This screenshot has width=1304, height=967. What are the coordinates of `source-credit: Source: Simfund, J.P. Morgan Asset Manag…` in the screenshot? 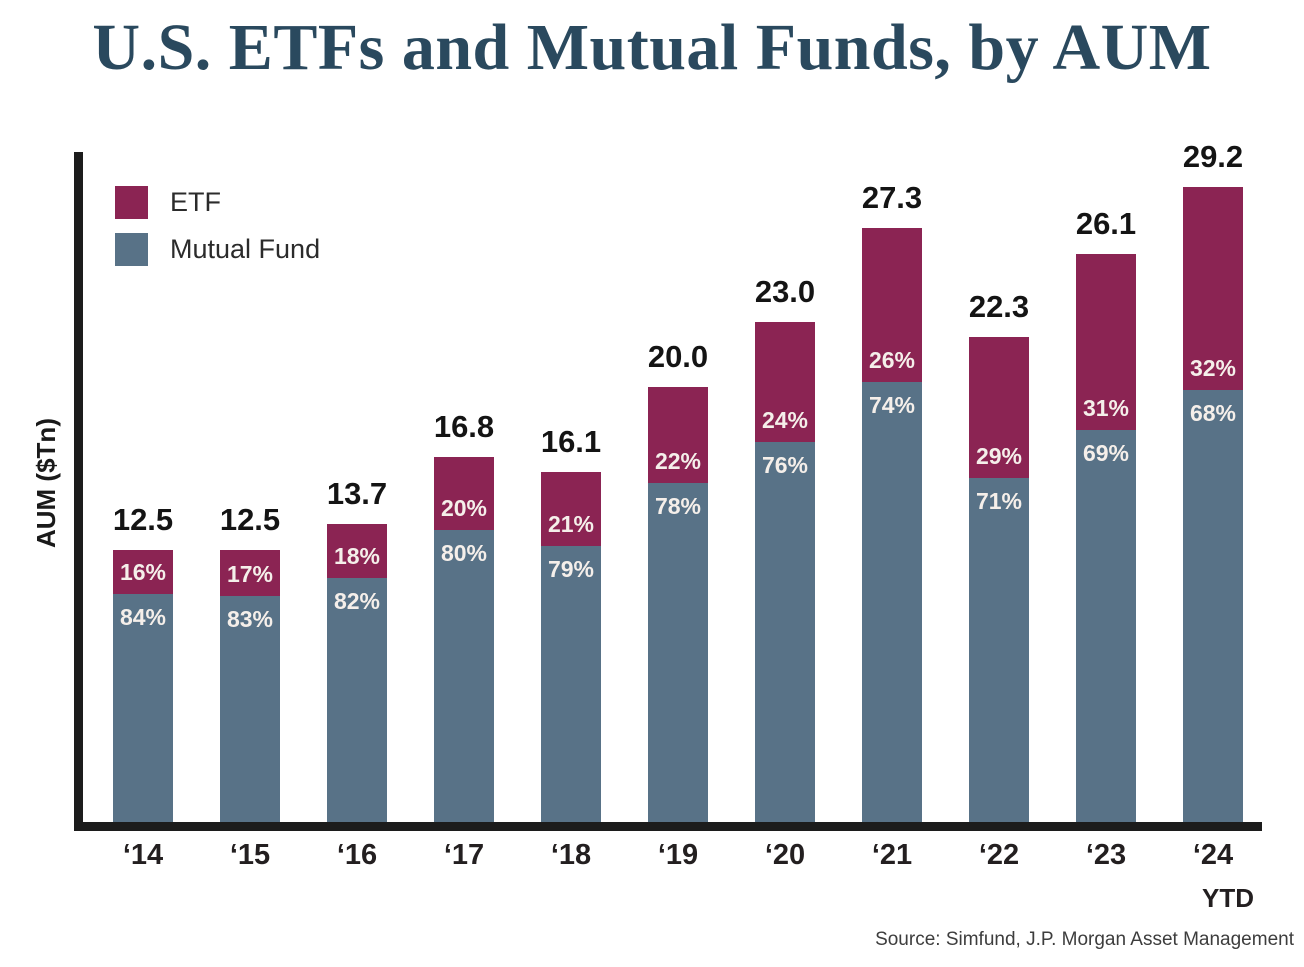 It's located at (1084, 939).